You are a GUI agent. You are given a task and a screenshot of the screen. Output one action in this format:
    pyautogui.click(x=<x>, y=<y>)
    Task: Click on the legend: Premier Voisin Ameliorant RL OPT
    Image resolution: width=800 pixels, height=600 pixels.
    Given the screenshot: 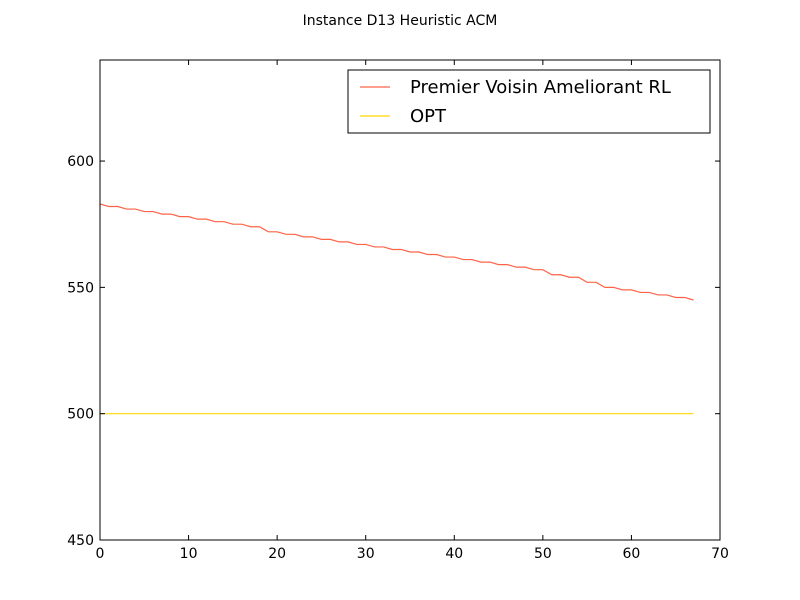 What is the action you would take?
    pyautogui.click(x=529, y=101)
    